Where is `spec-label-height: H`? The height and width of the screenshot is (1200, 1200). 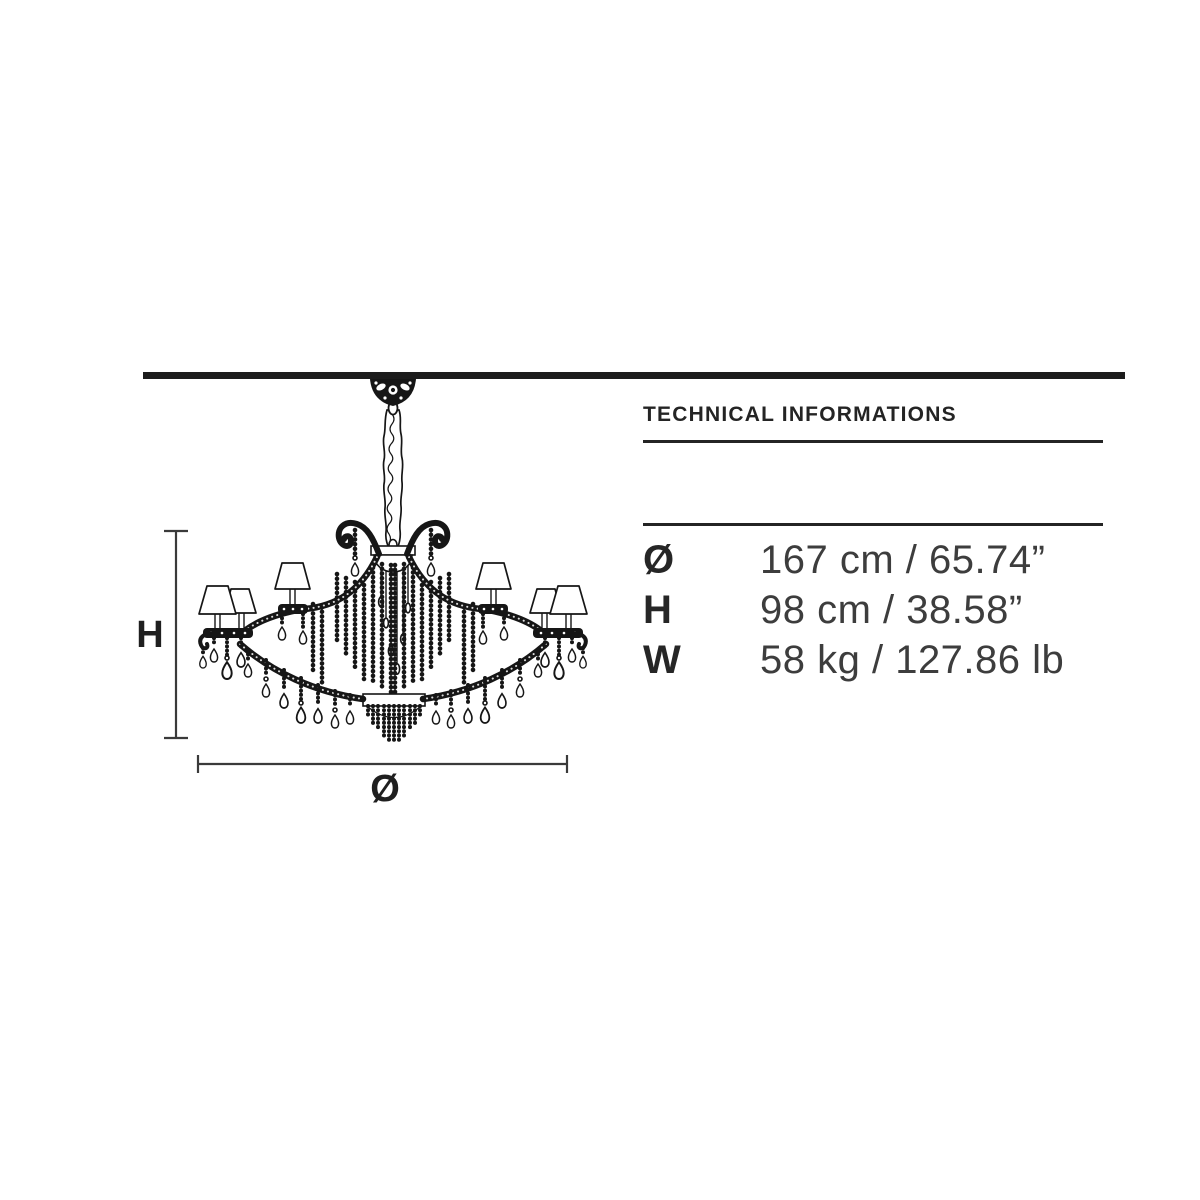 spec-label-height: H is located at coordinates (657, 610).